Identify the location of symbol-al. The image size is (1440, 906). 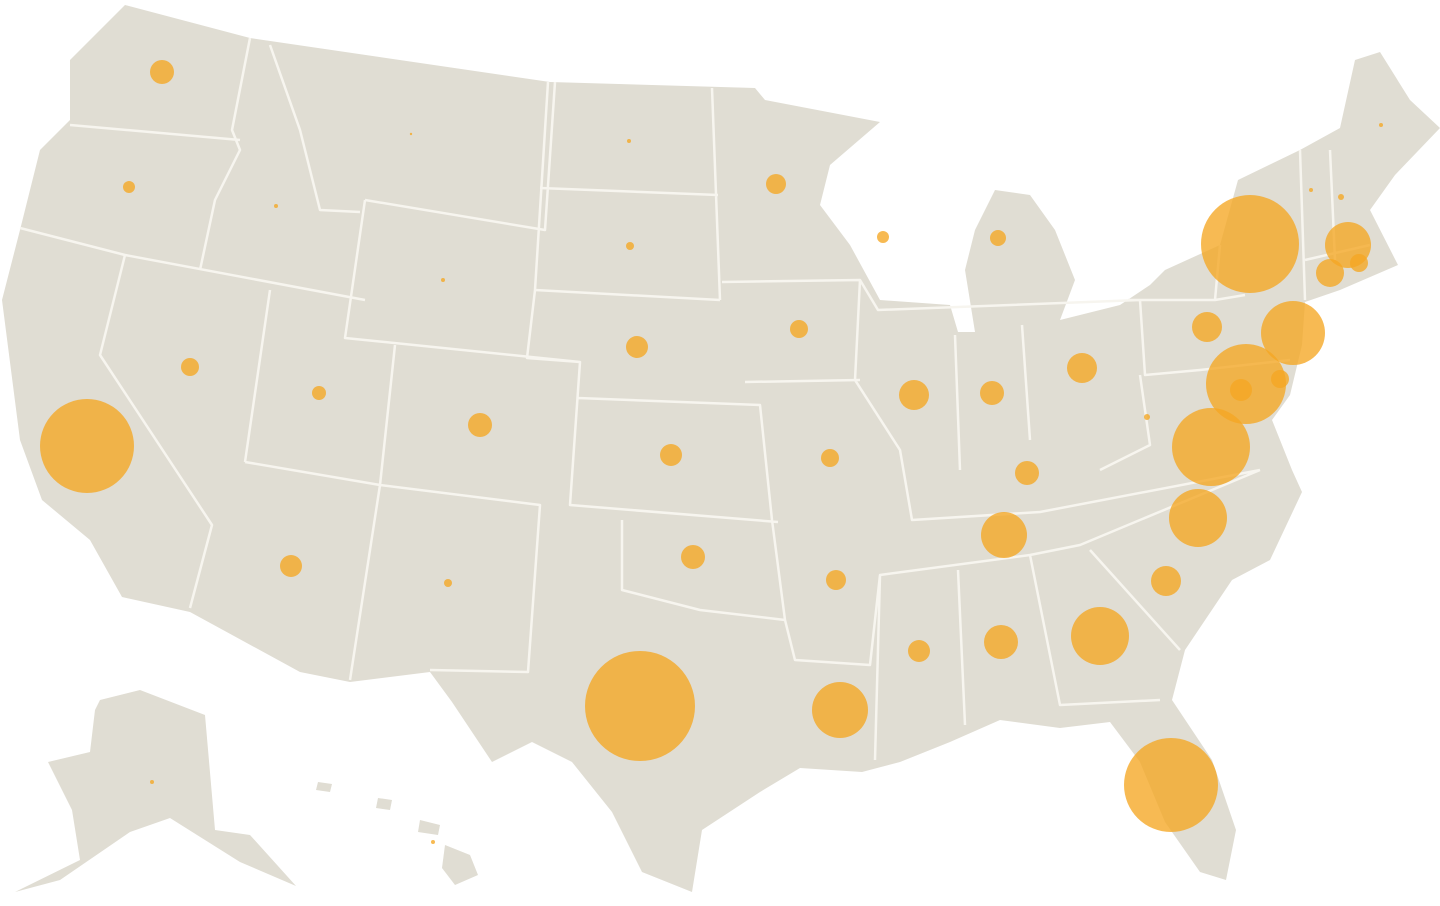
(1001, 642).